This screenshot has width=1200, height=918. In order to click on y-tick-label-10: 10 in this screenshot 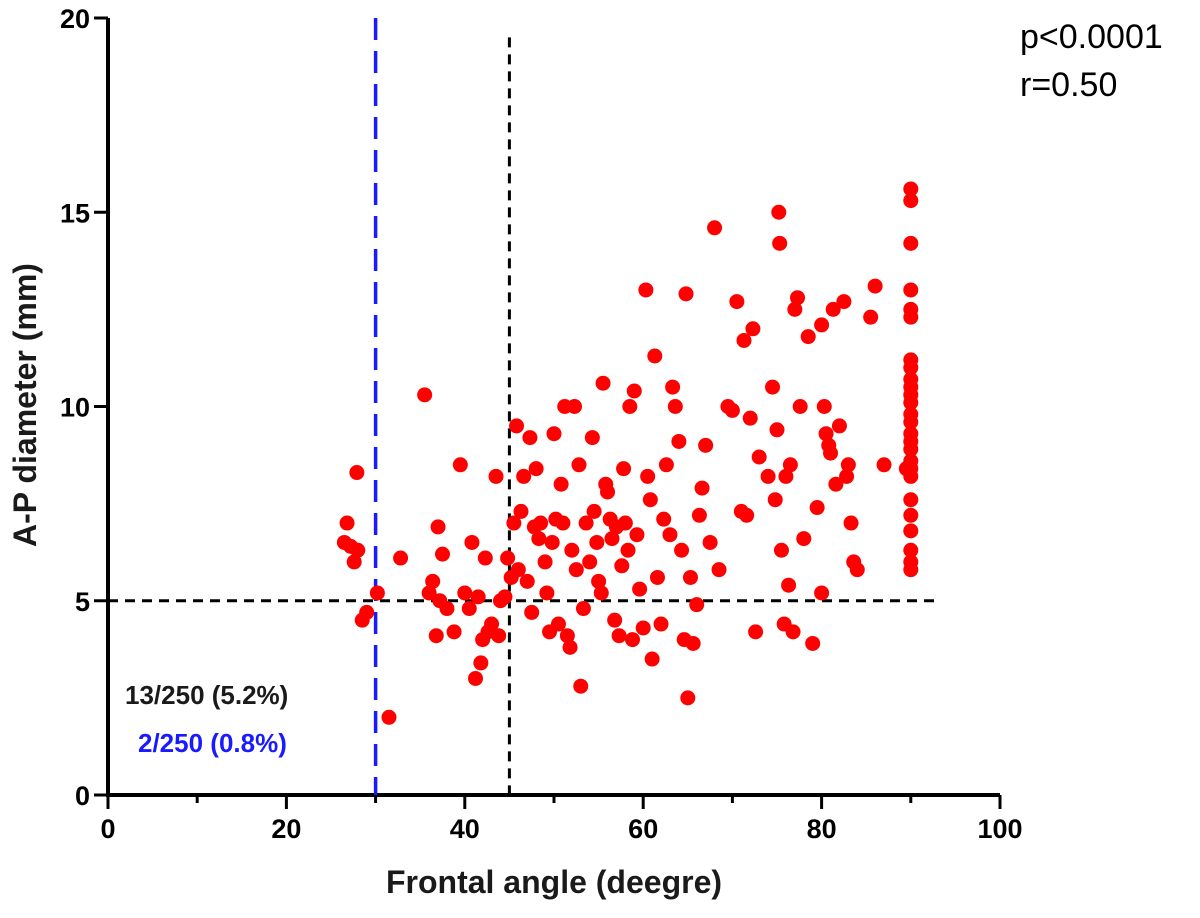, I will do `click(75, 408)`.